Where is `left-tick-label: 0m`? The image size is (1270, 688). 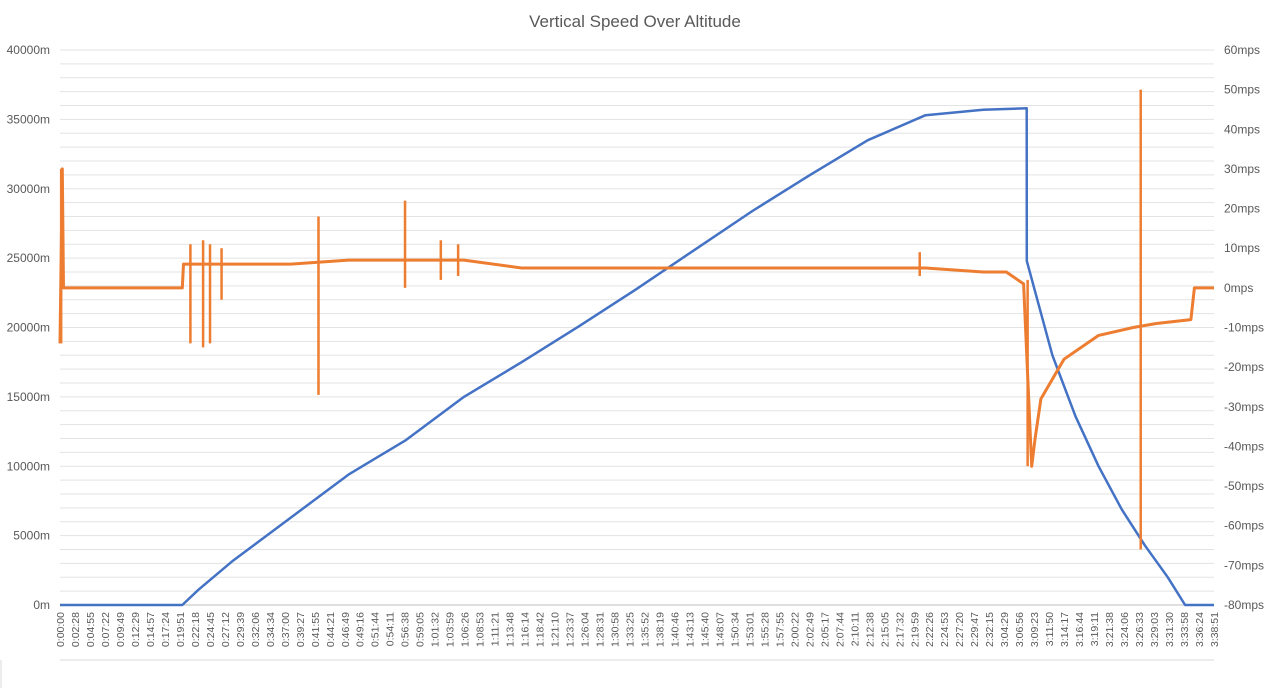
left-tick-label: 0m is located at coordinates (41, 605).